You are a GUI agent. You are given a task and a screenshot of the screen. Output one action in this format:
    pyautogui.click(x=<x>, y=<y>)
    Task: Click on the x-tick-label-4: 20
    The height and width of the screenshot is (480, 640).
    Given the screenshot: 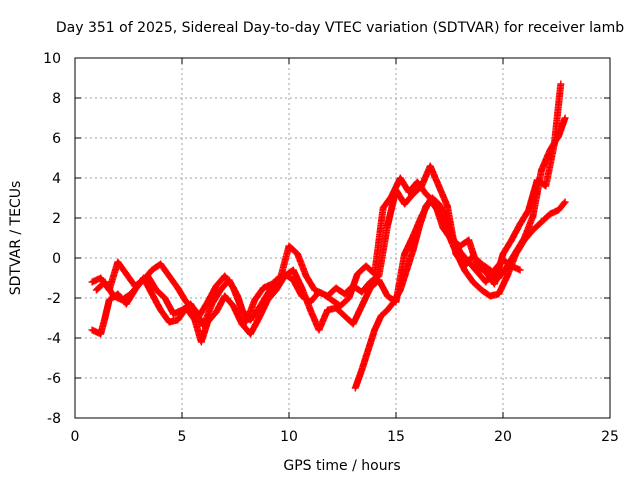 What is the action you would take?
    pyautogui.click(x=503, y=437)
    